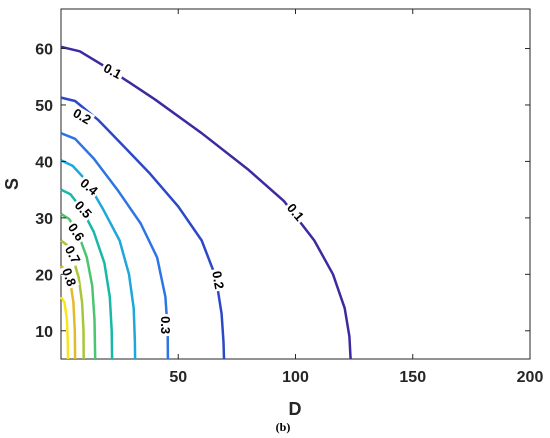  What do you see at coordinates (44, 332) in the screenshot?
I see `y-tick-label: 10` at bounding box center [44, 332].